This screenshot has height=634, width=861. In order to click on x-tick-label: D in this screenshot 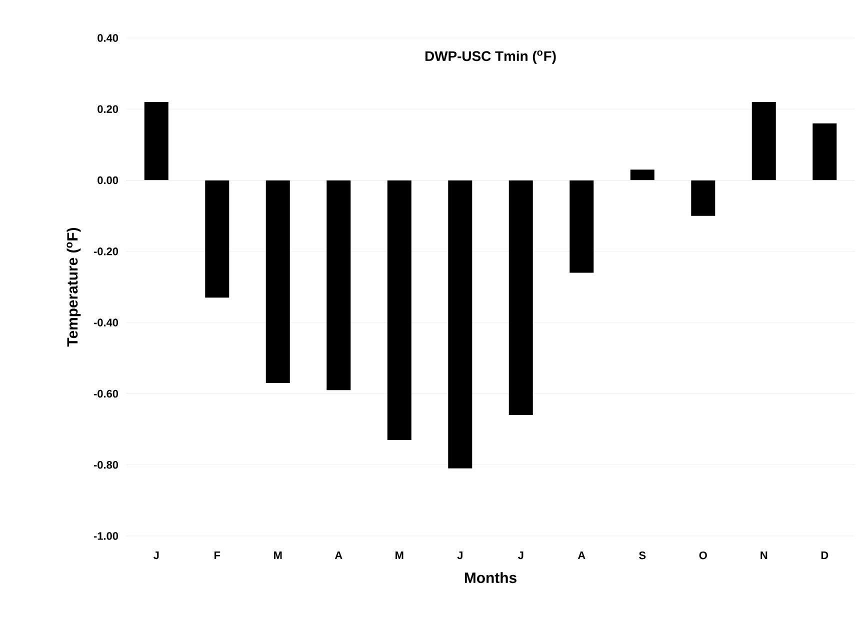, I will do `click(824, 556)`.